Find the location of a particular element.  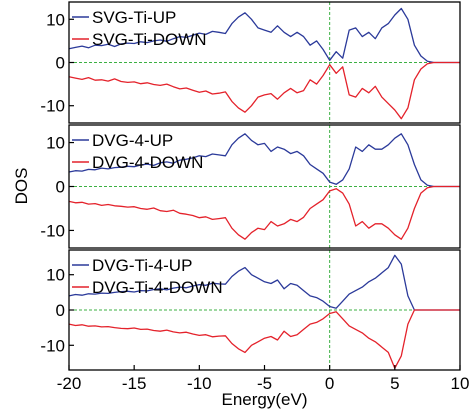

series-line-svg-ti-up is located at coordinates (264, 35).